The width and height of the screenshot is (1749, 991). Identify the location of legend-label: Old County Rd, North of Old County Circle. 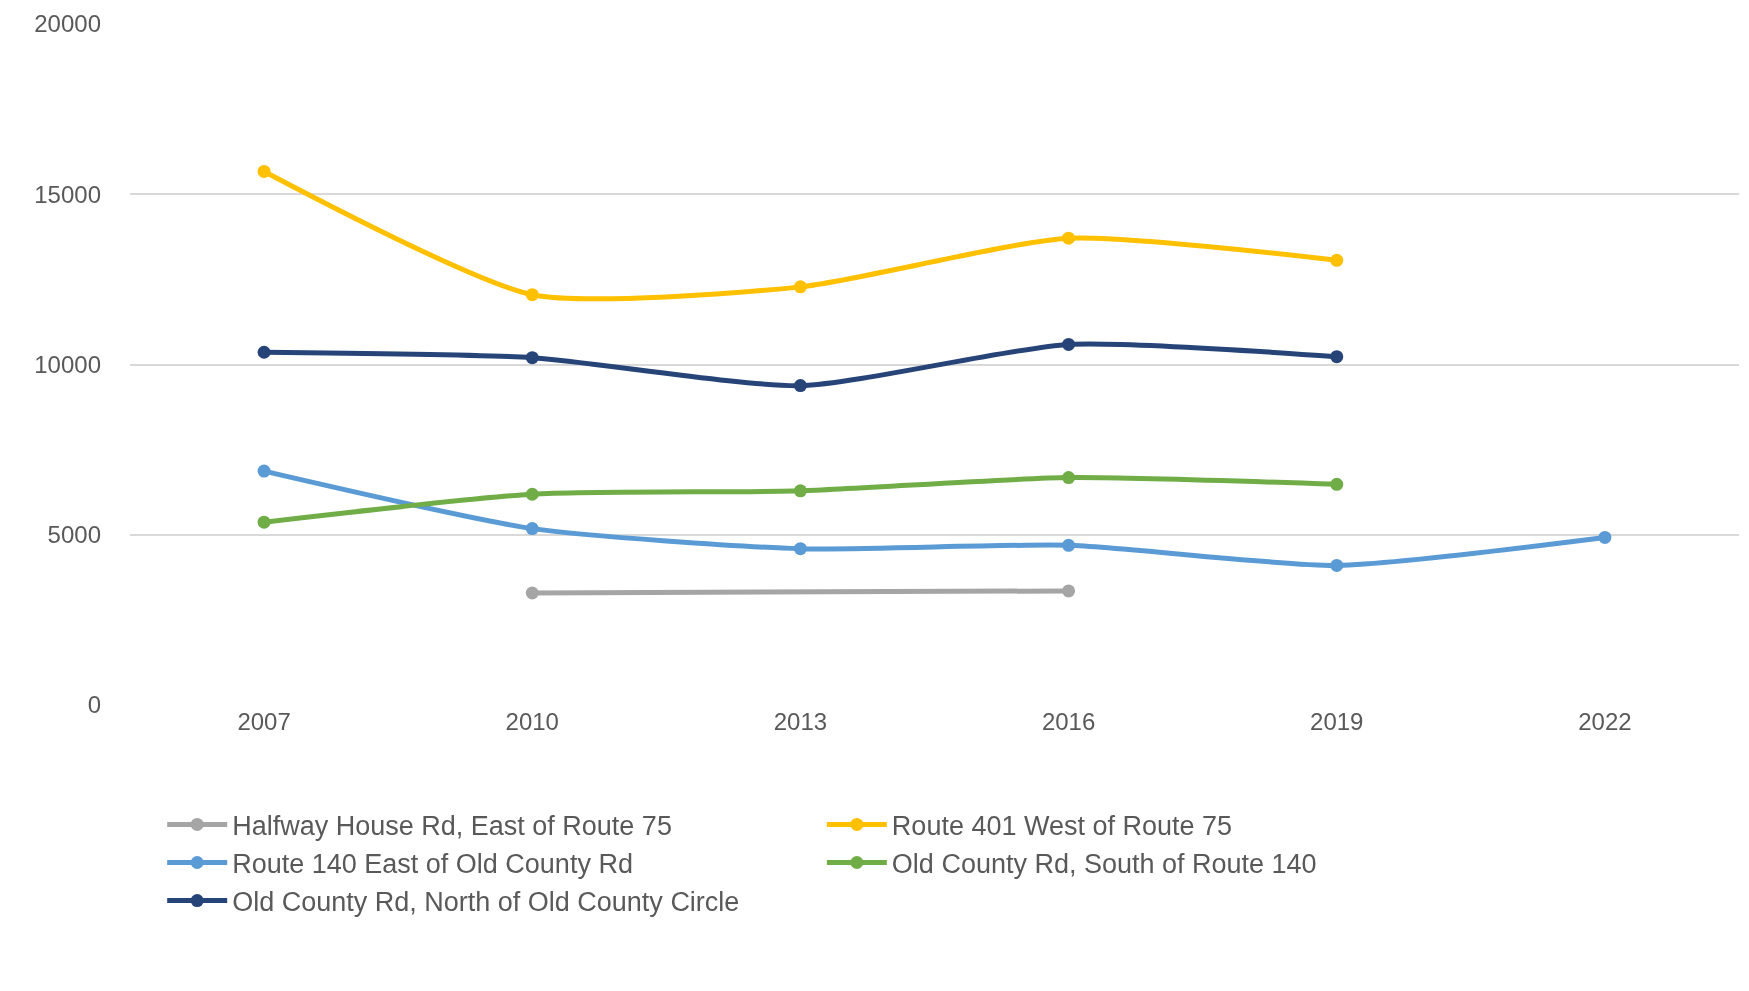
(486, 902).